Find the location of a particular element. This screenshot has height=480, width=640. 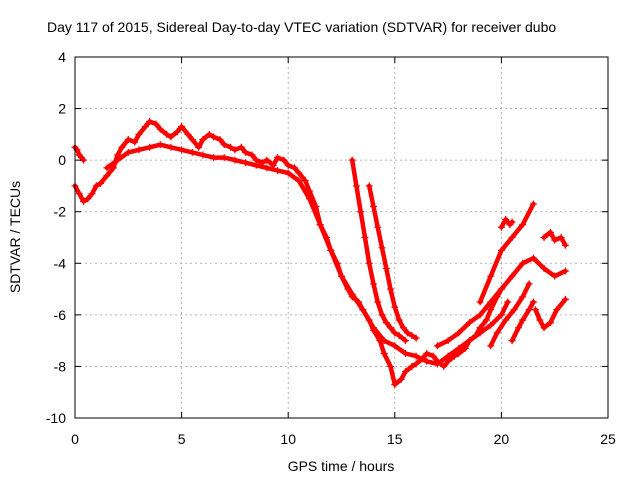

y-tick-label: -2 is located at coordinates (60, 212).